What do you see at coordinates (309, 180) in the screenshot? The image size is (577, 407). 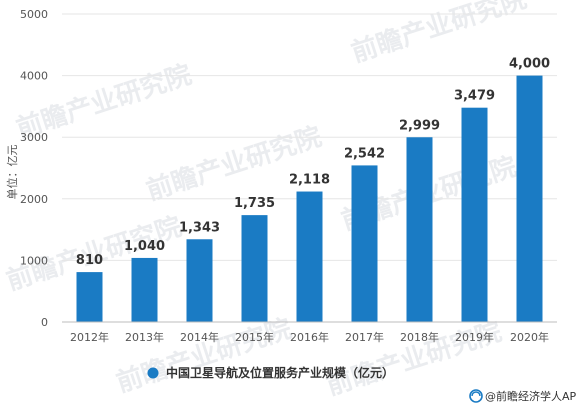 I see `data-label: 2,118` at bounding box center [309, 180].